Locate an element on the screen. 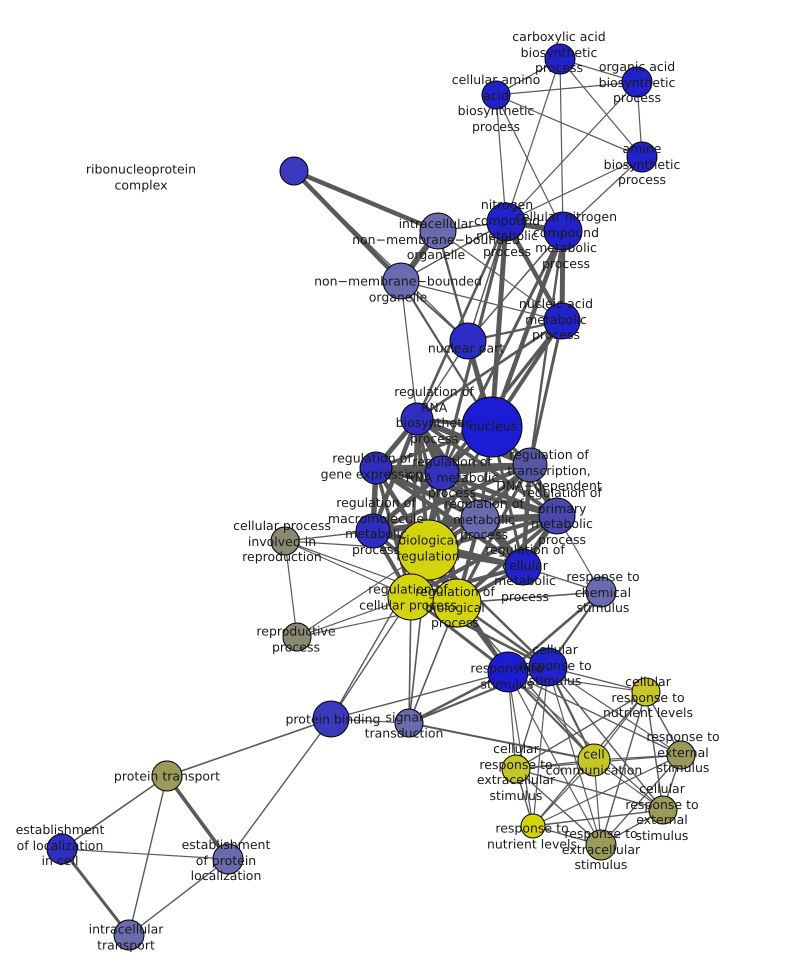 The image size is (786, 971). graph-node-cellular_response_to_stimulus is located at coordinates (548, 667).